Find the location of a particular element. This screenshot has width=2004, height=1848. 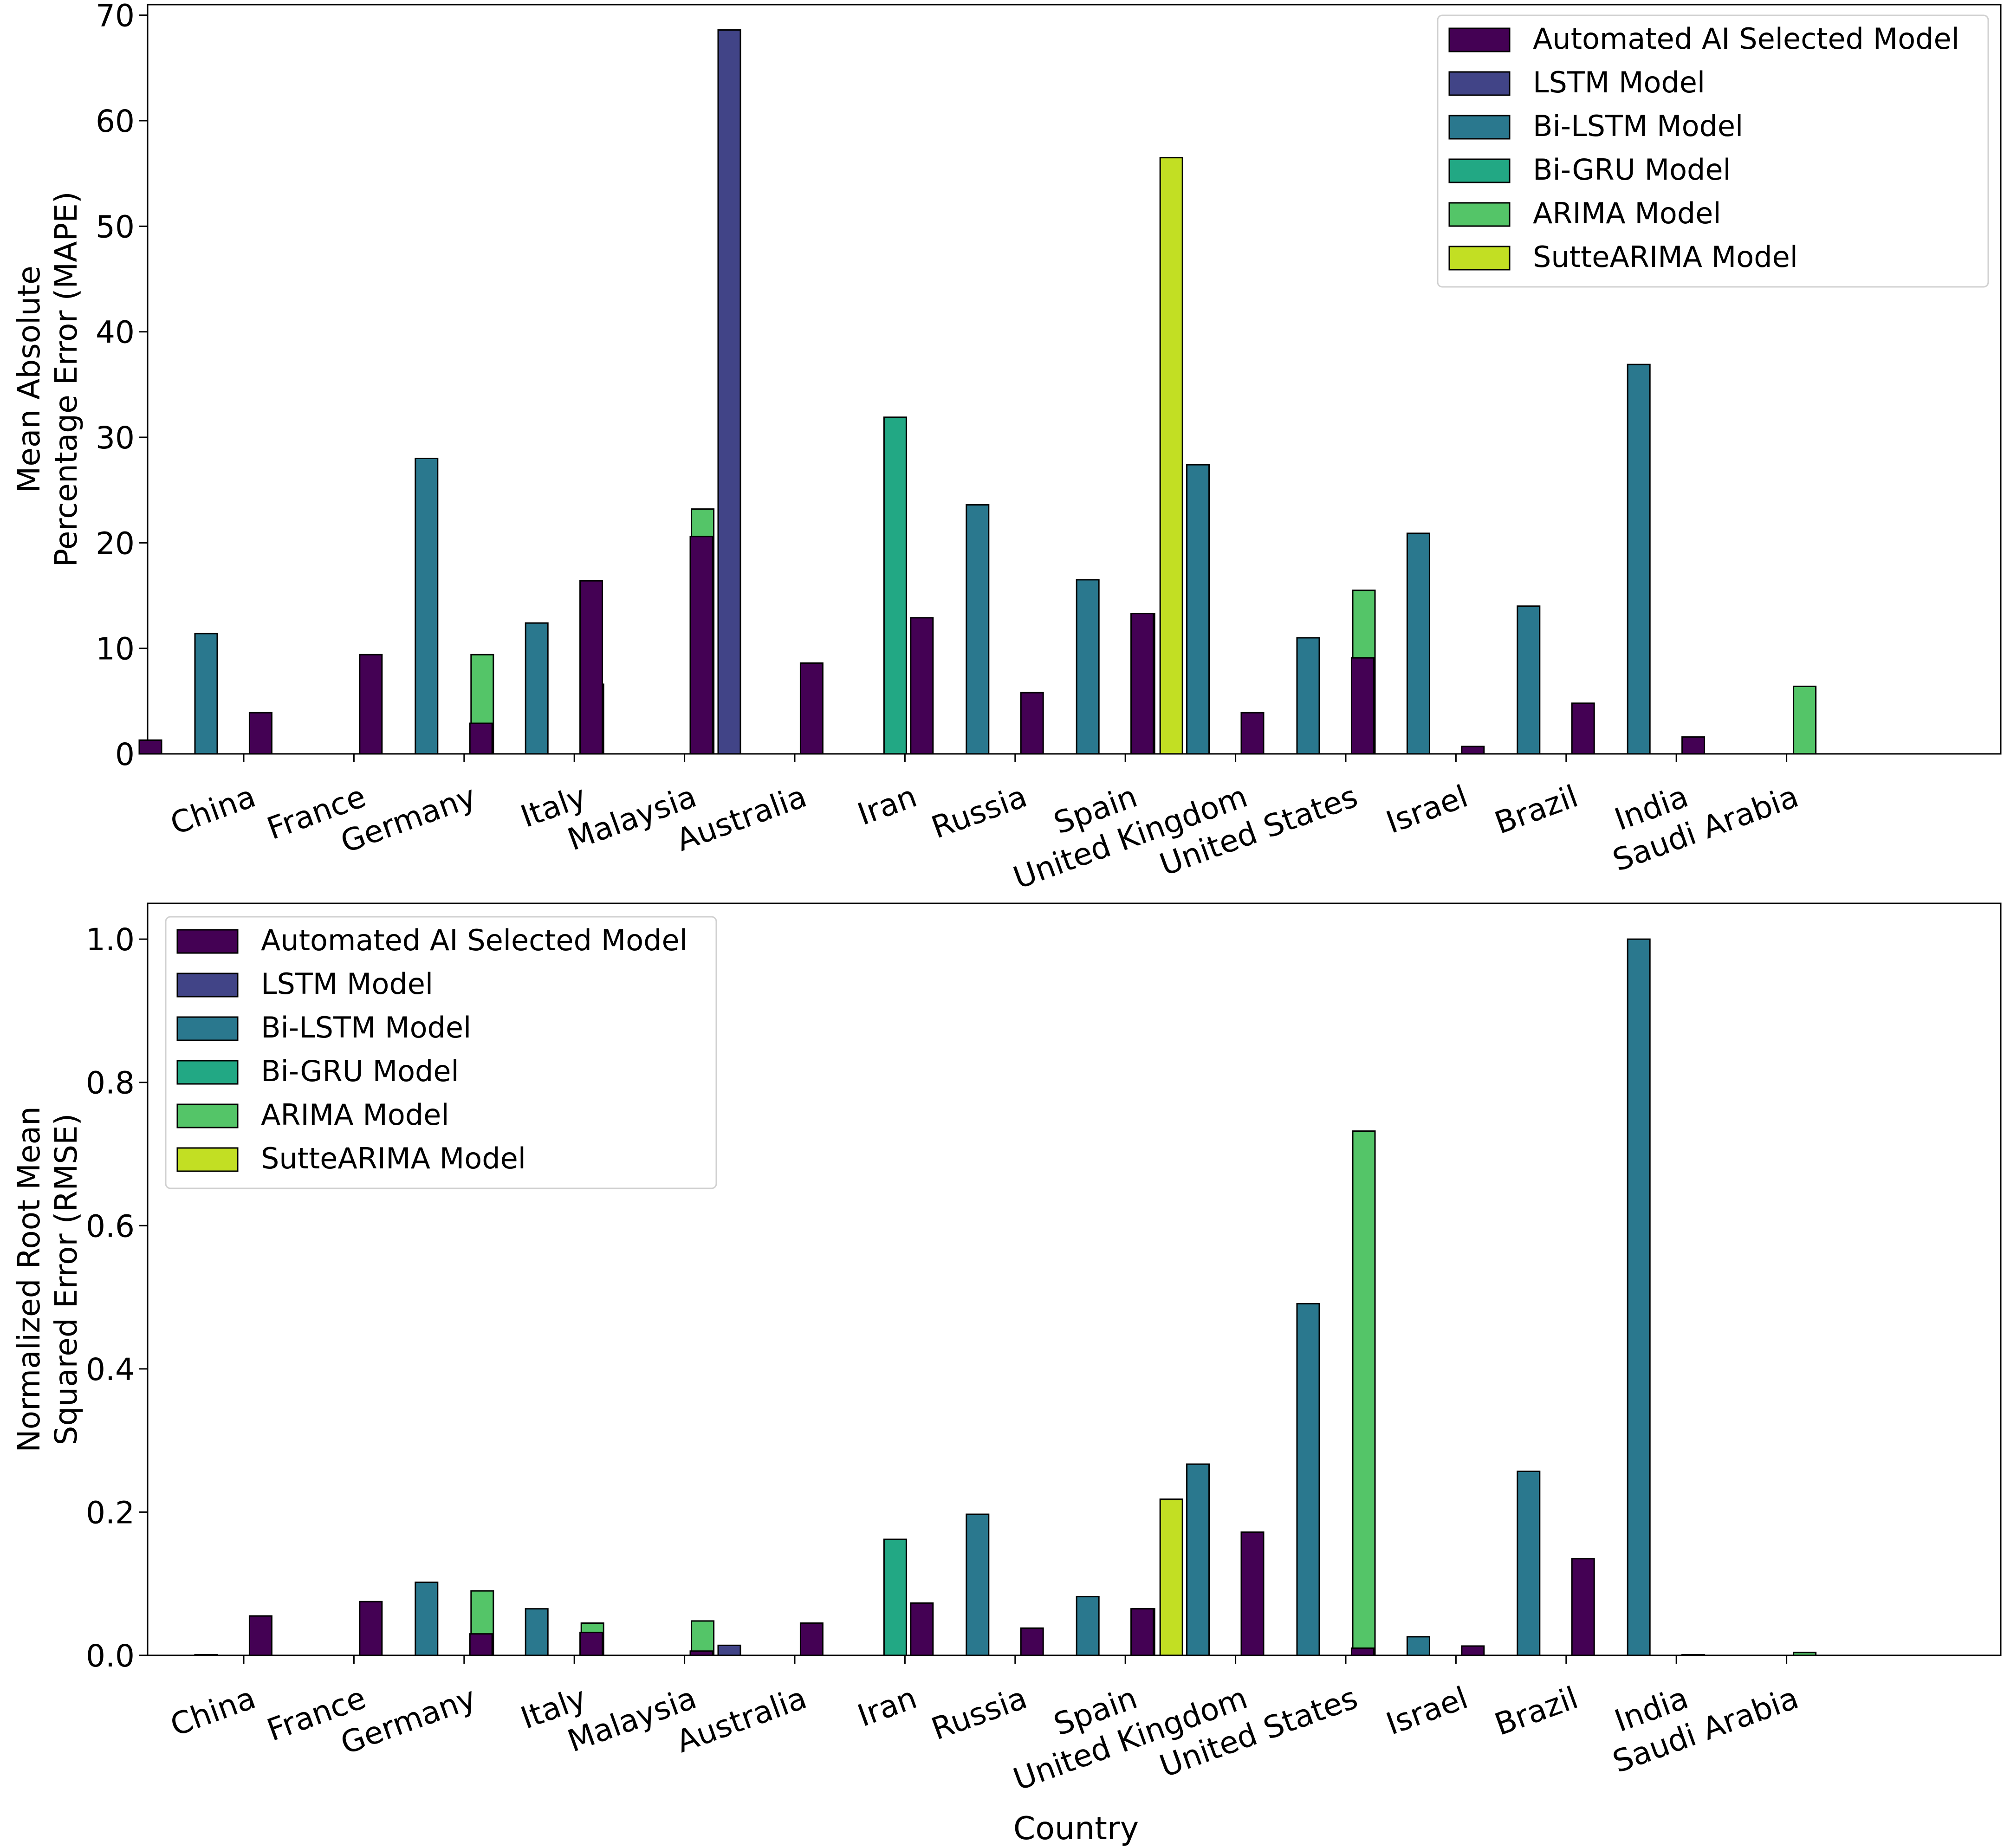

bar-automated-ai-selected-model-germany is located at coordinates (371, 704).